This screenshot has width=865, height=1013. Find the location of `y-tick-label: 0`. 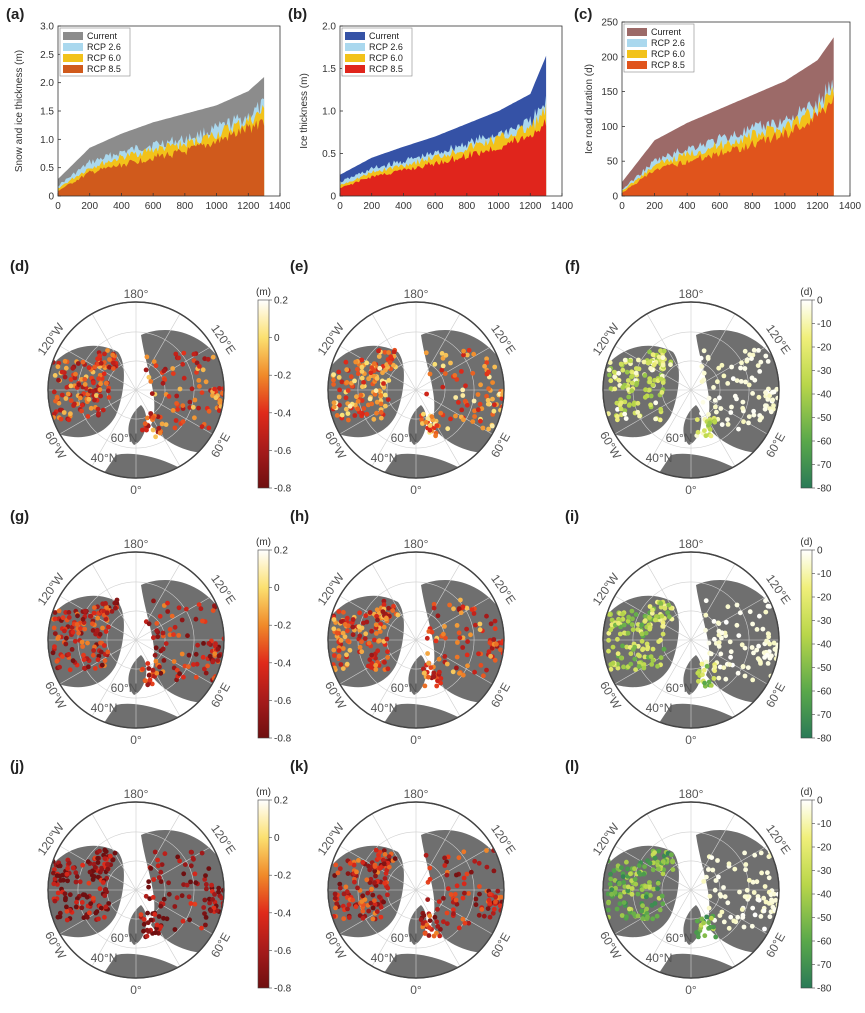

y-tick-label: 0 is located at coordinates (333, 197).